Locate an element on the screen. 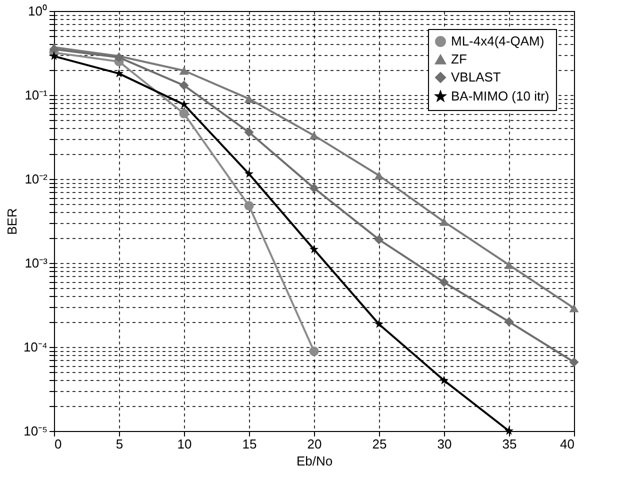  y-tick-label: 10⁻² is located at coordinates (36, 179).